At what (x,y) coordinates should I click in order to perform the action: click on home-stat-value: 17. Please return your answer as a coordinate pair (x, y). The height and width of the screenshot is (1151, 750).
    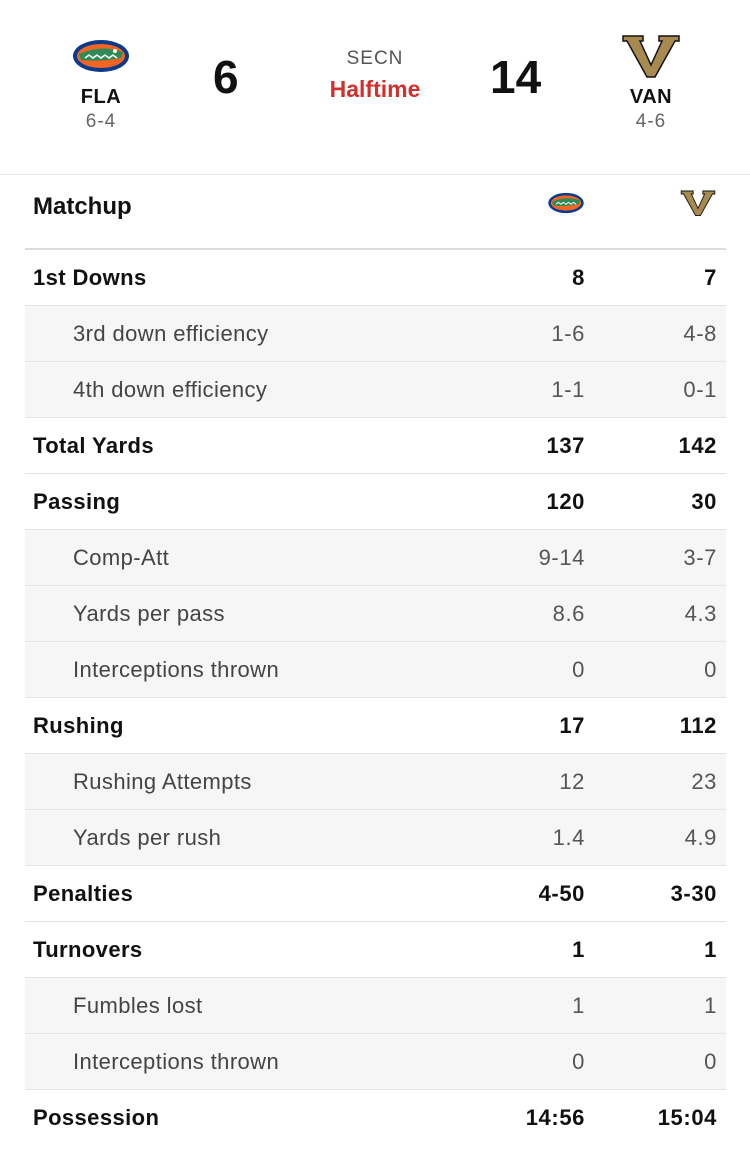
    Looking at the image, I should click on (572, 725).